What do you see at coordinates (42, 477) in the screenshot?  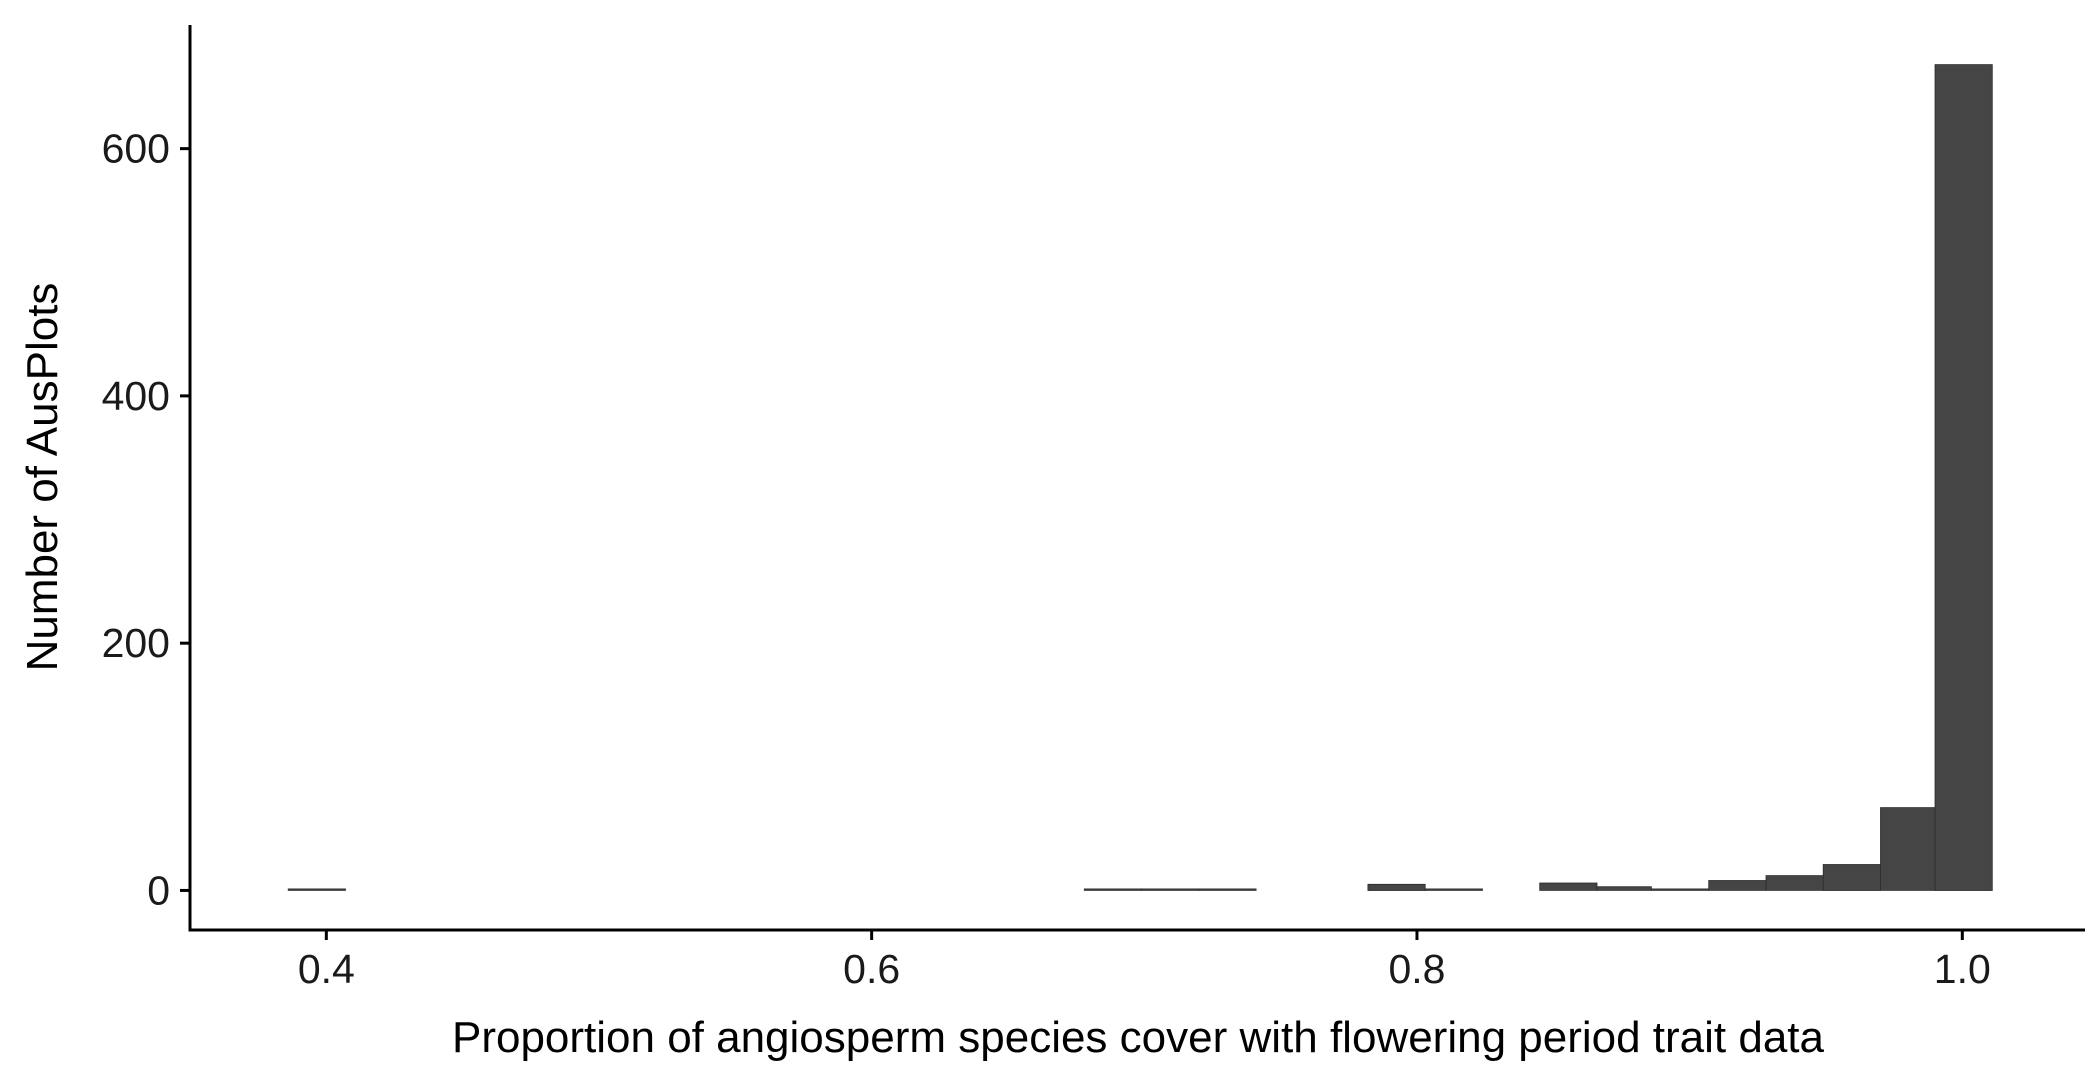 I see `y-axis-title: Number of AusPlots` at bounding box center [42, 477].